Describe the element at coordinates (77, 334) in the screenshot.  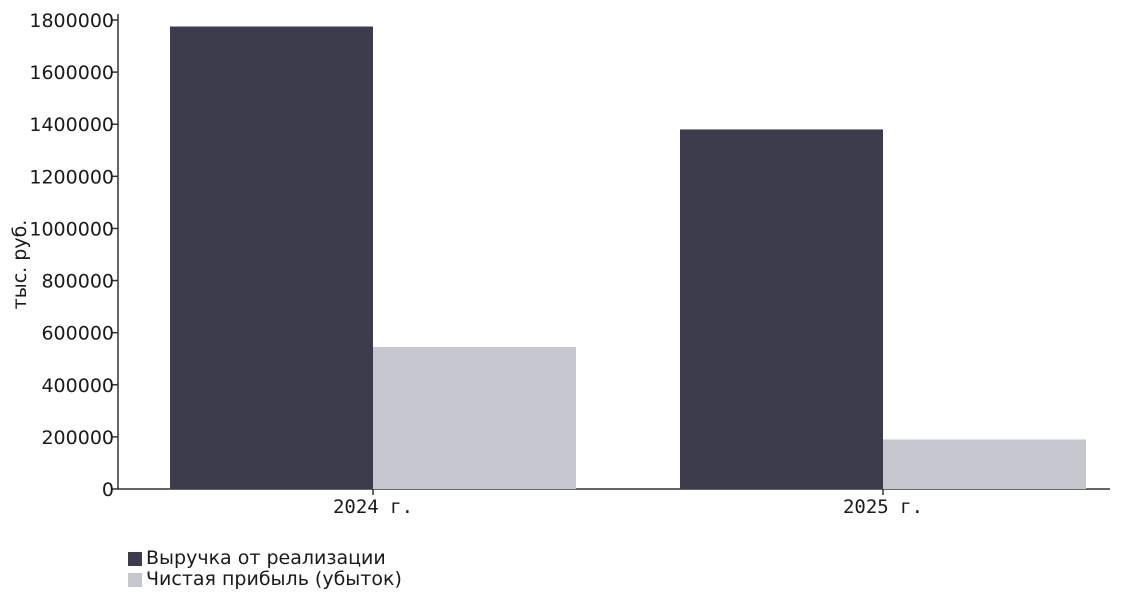
I see `y-tick-label: 600000` at that location.